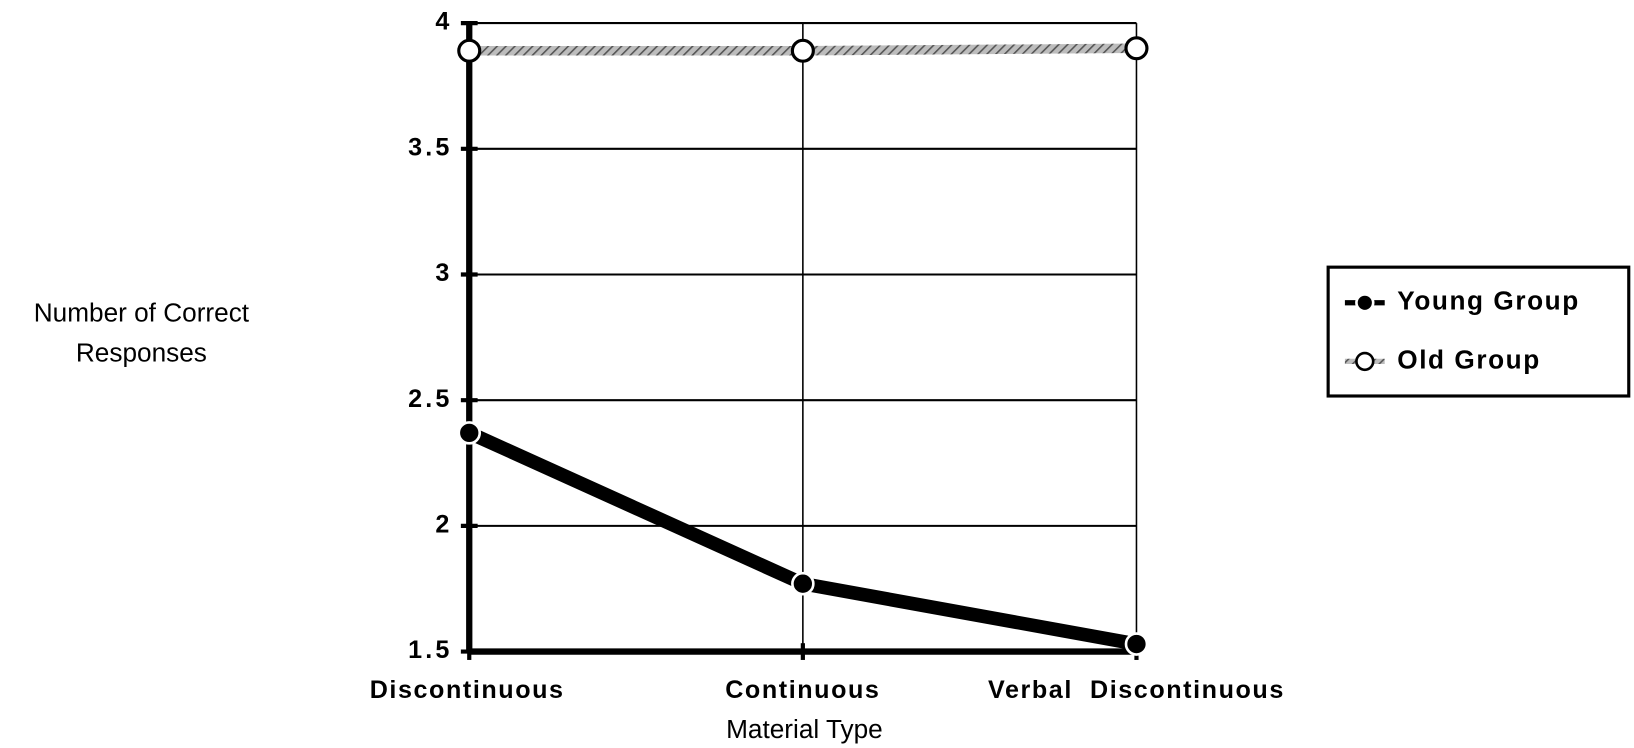 This screenshot has height=748, width=1634. What do you see at coordinates (443, 22) in the screenshot?
I see `y-tick-label: 4` at bounding box center [443, 22].